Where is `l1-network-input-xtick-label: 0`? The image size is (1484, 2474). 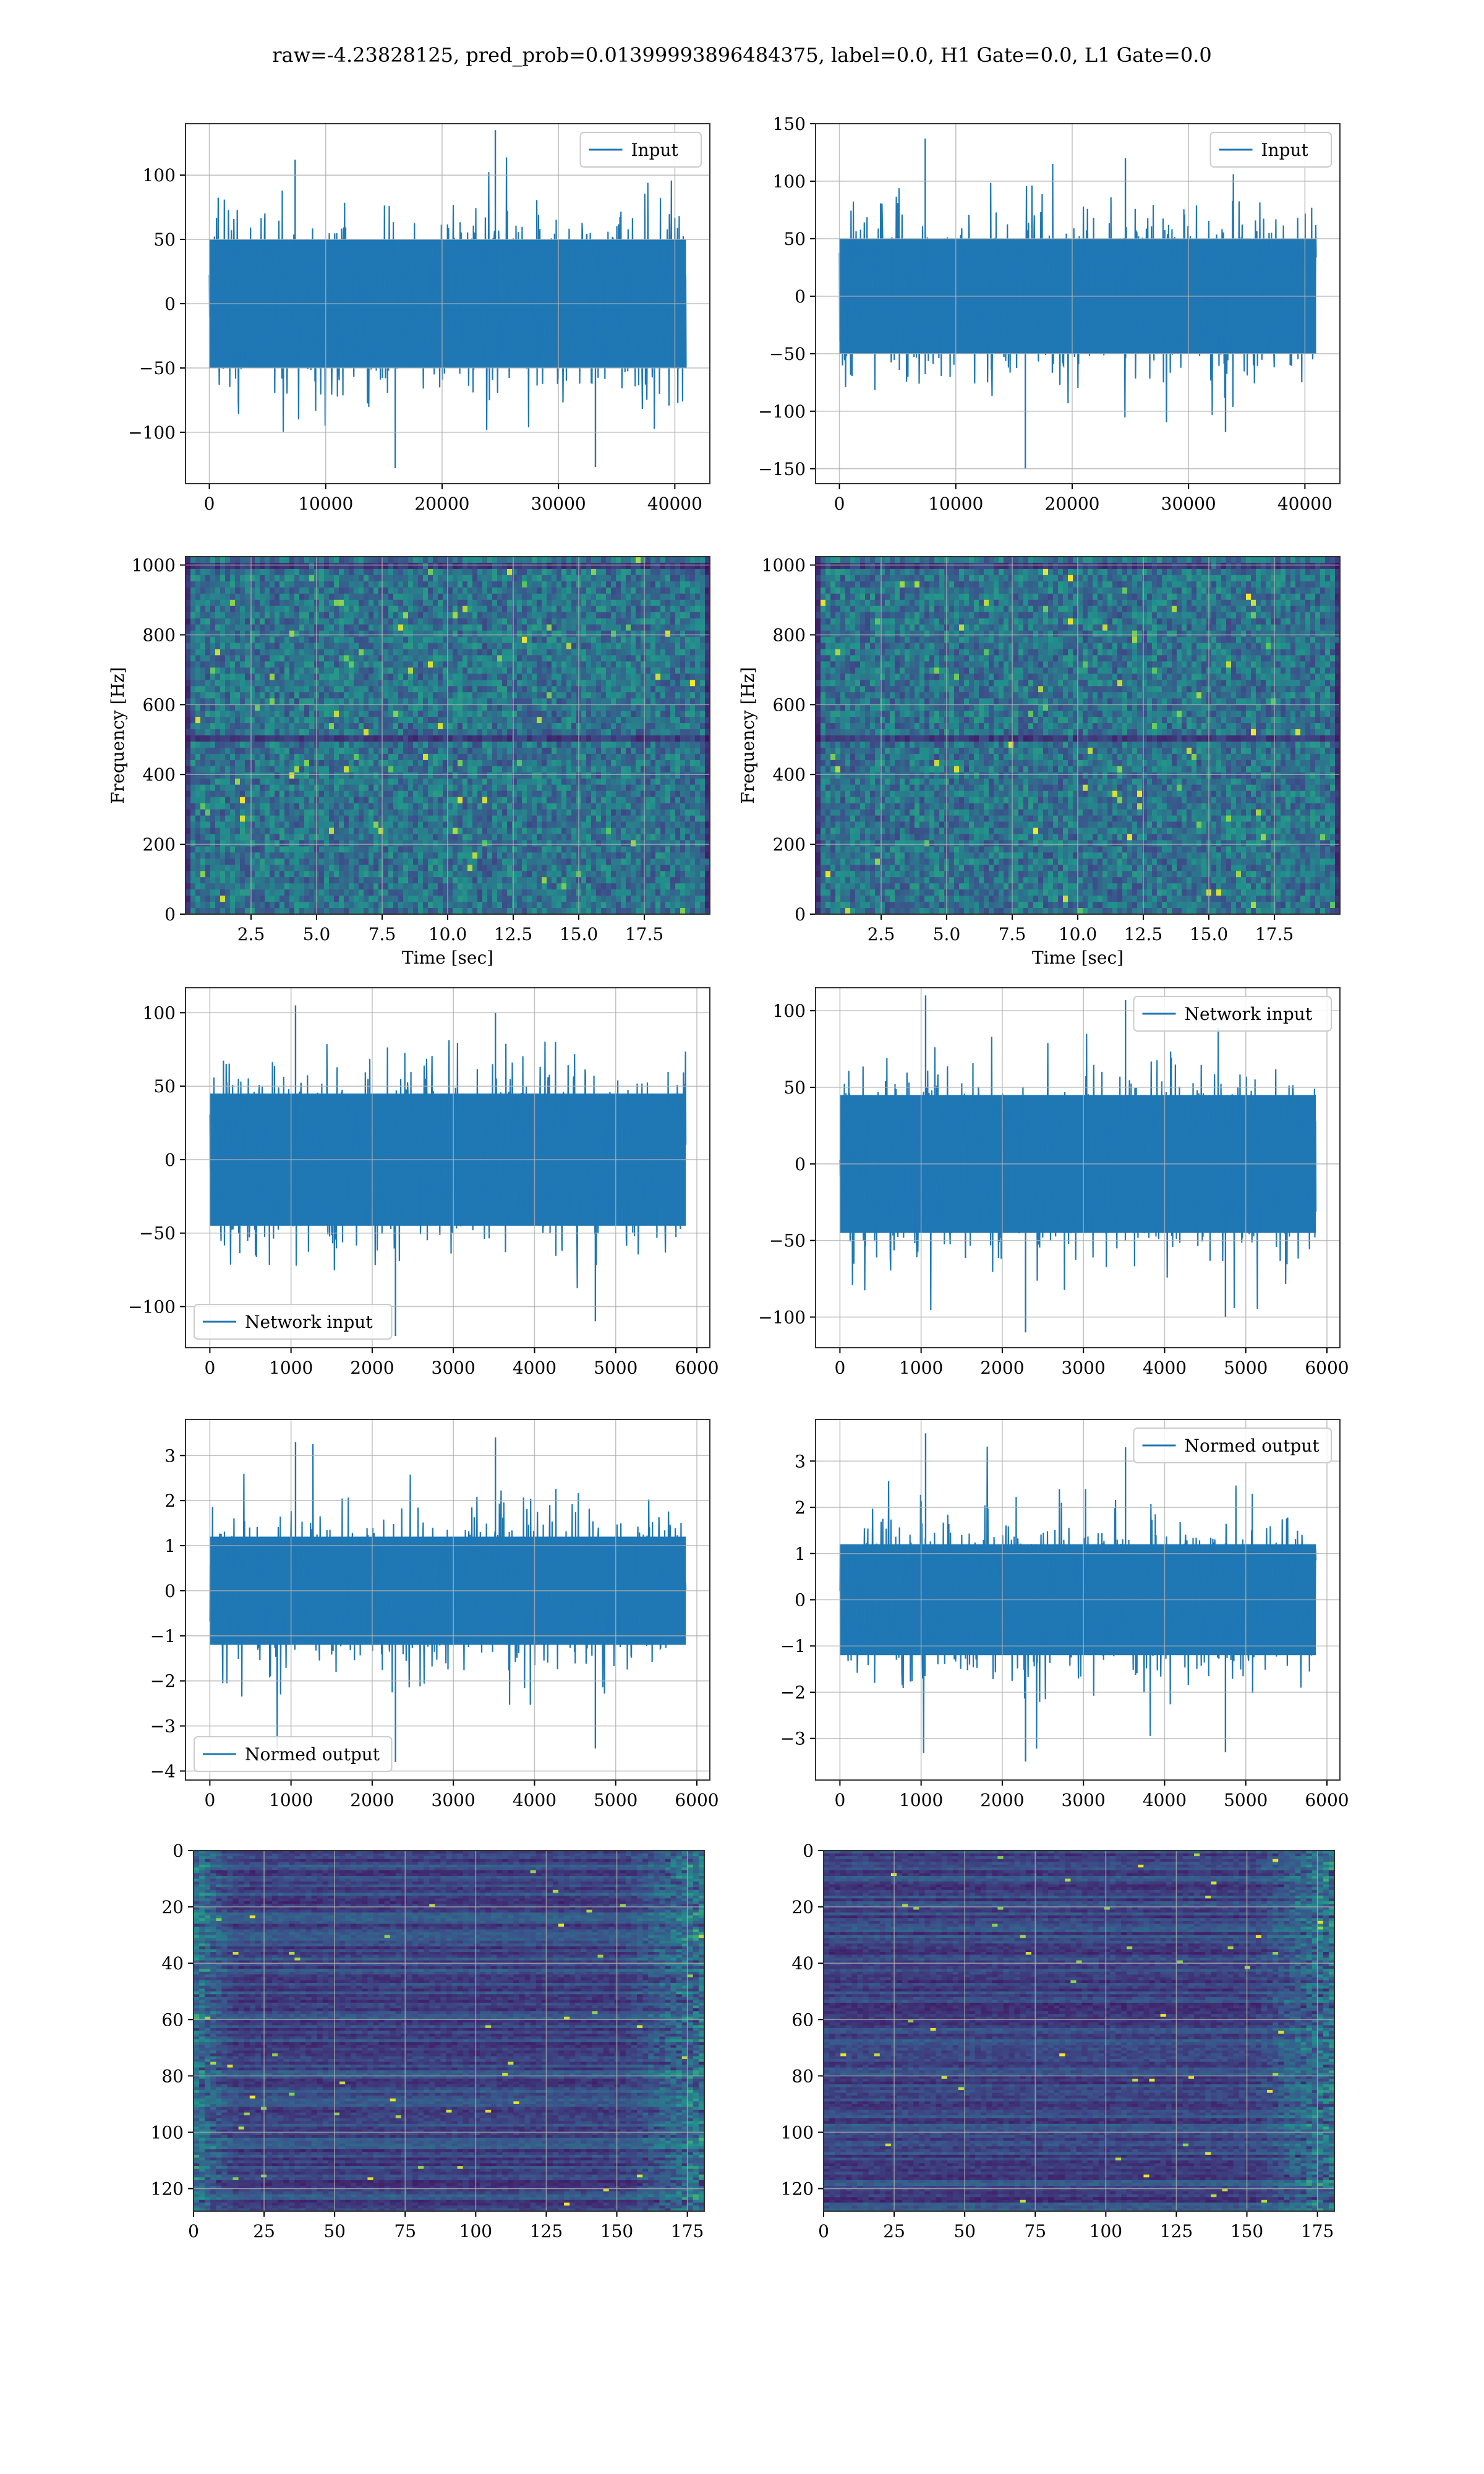 l1-network-input-xtick-label: 0 is located at coordinates (839, 1368).